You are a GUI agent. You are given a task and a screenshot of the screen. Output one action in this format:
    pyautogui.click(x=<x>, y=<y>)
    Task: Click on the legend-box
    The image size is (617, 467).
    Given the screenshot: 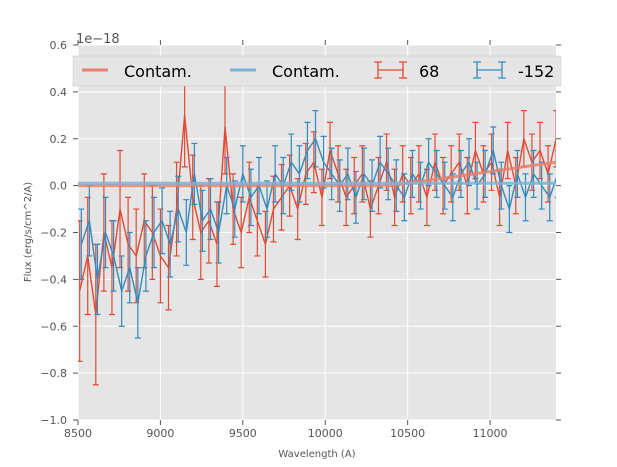 What is the action you would take?
    pyautogui.click(x=317, y=71)
    